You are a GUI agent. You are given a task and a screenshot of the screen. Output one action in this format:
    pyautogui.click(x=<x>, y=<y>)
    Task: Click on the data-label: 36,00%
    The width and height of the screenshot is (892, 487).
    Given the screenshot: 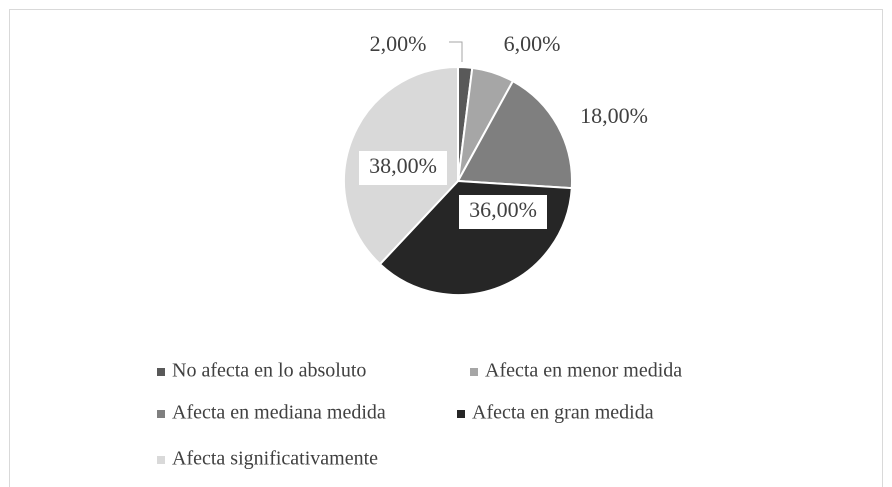 What is the action you would take?
    pyautogui.click(x=503, y=209)
    